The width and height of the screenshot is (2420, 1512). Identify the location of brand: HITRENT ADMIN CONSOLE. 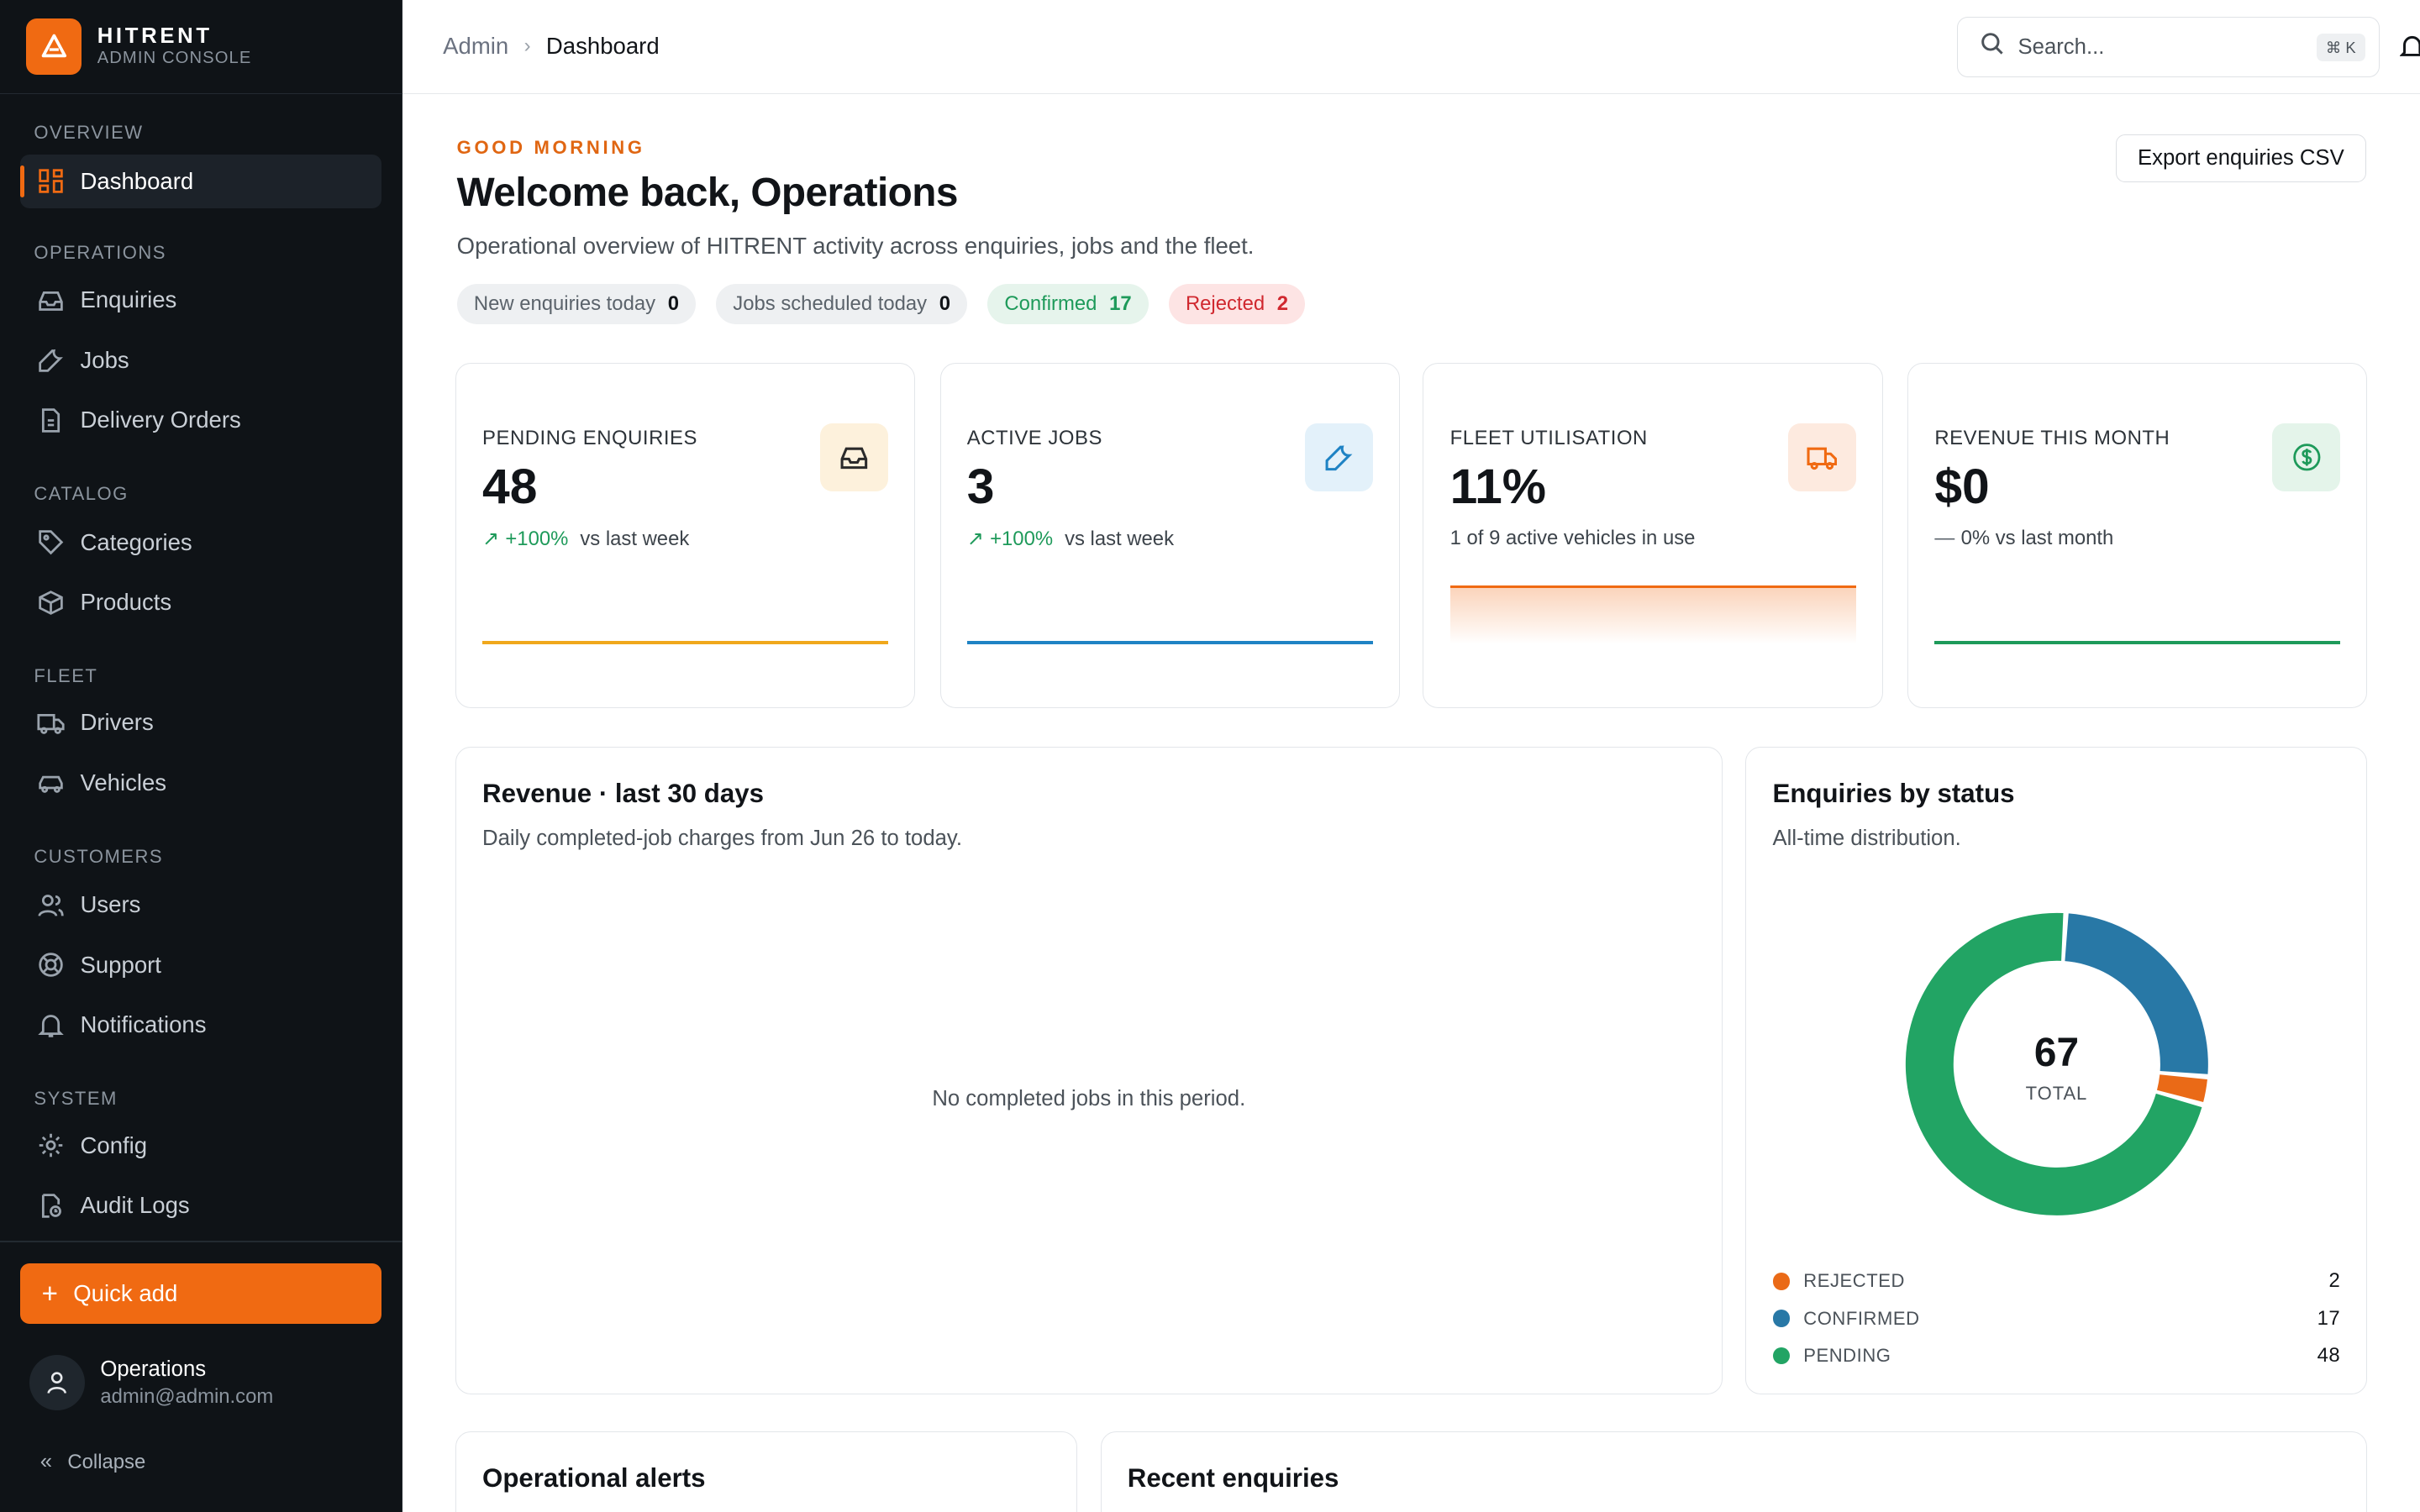
(201, 47).